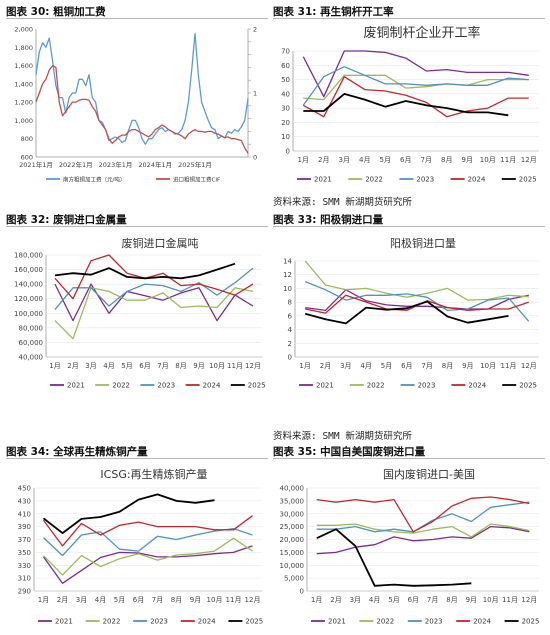 The height and width of the screenshot is (635, 550). I want to click on chart-32-x-tick-label: 2月, so click(72, 366).